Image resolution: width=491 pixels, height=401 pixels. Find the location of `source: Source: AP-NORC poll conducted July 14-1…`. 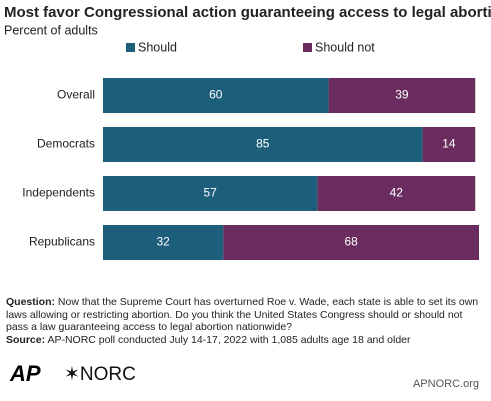

source: Source: AP-NORC poll conducted July 14-1… is located at coordinates (245, 340).